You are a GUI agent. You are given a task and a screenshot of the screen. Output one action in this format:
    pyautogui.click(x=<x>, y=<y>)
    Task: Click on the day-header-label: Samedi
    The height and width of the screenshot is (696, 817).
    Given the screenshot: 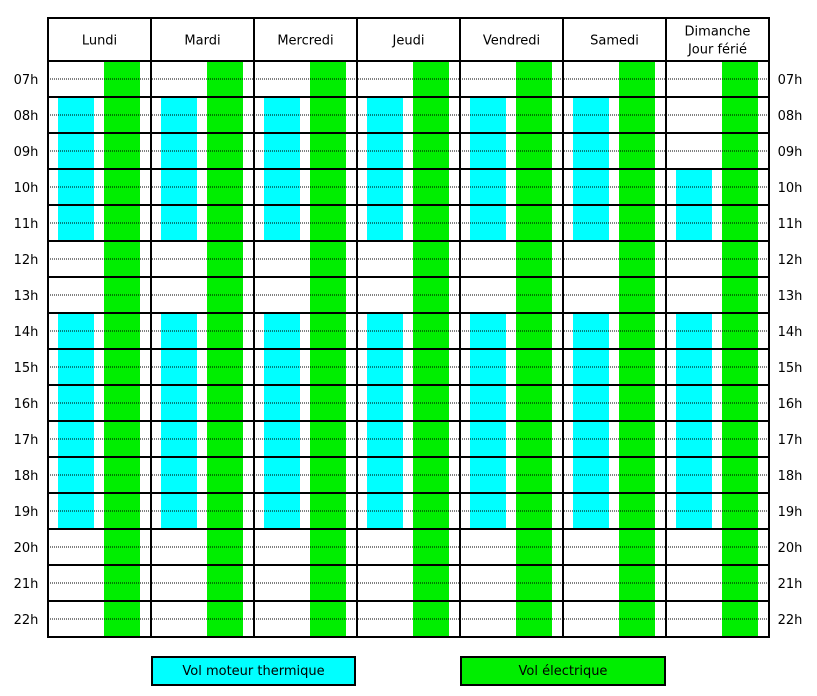 What is the action you would take?
    pyautogui.click(x=614, y=41)
    